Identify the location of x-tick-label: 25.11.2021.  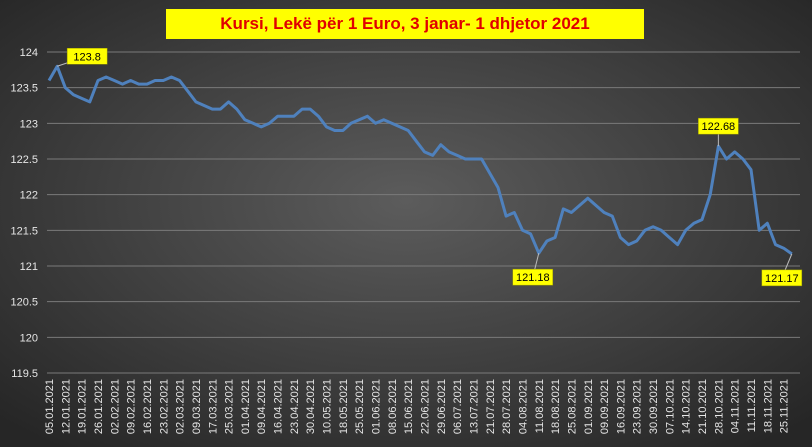
(785, 406).